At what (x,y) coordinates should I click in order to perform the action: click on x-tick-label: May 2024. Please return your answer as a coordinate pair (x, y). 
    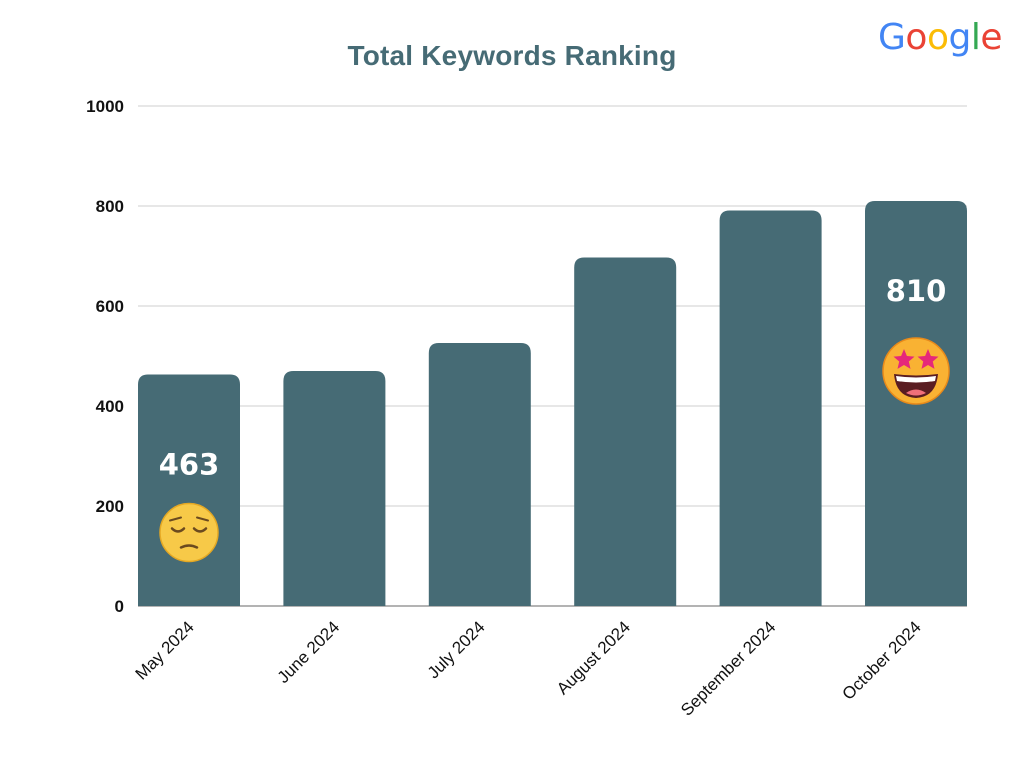
    Looking at the image, I should click on (165, 650).